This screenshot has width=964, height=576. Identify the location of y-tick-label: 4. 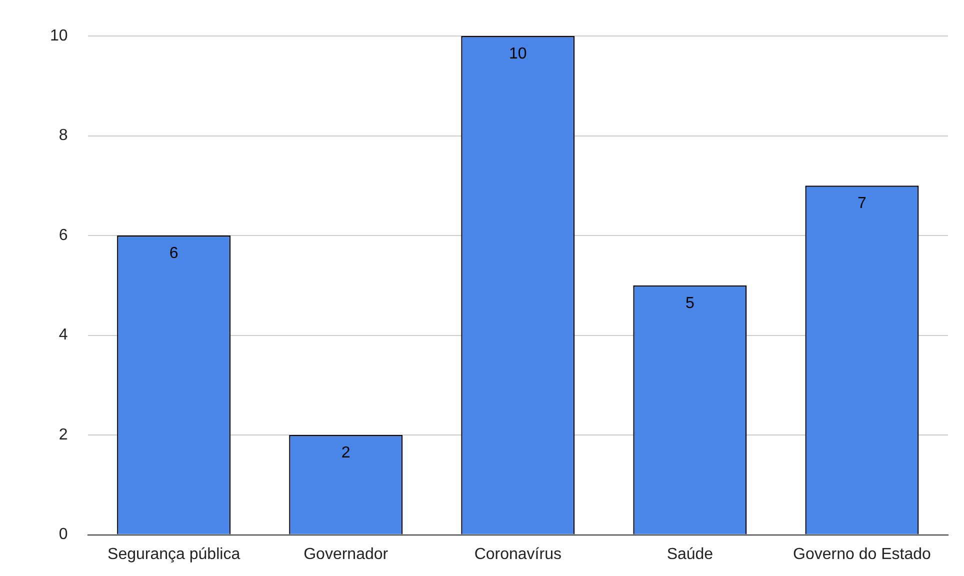
(63, 335).